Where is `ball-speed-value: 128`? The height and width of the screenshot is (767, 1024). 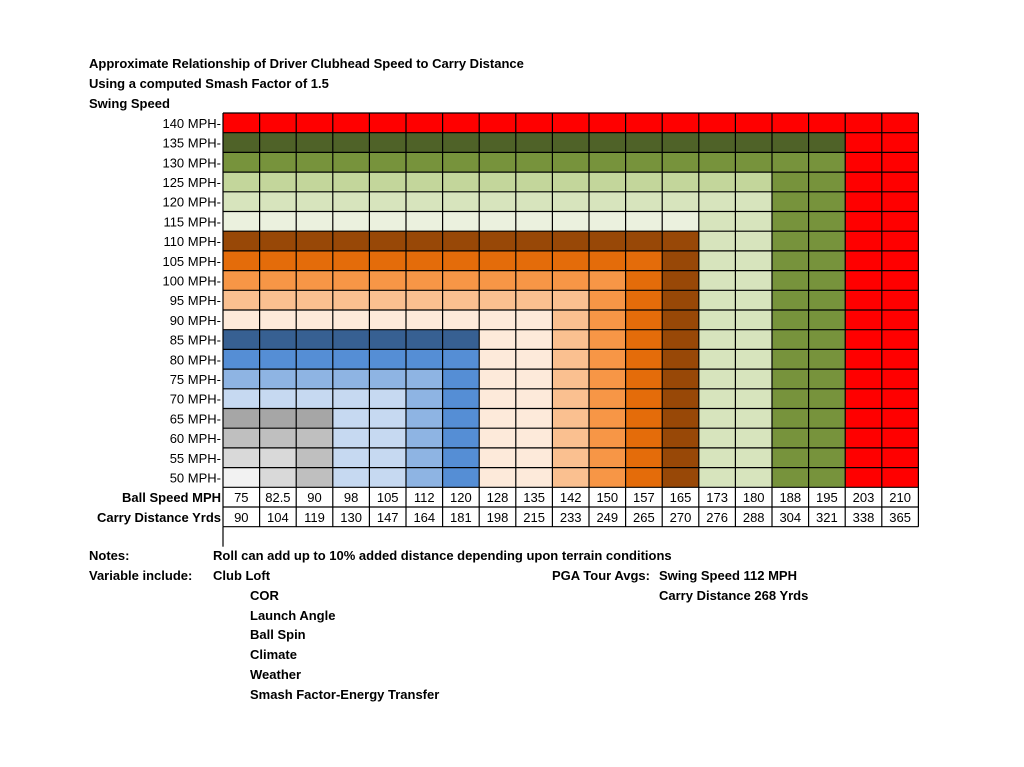 ball-speed-value: 128 is located at coordinates (498, 497).